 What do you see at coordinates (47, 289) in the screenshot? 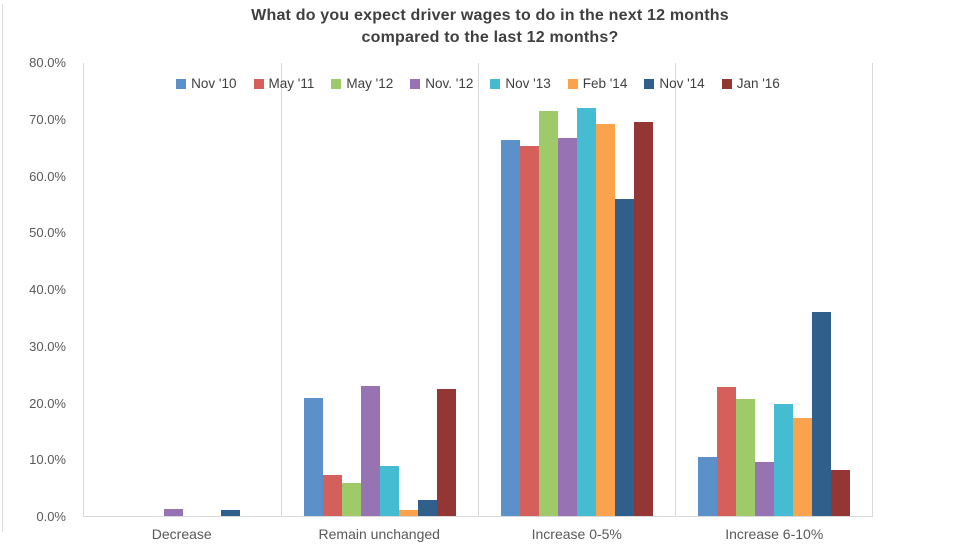
I see `y-tick-label-40-0: 40.0%` at bounding box center [47, 289].